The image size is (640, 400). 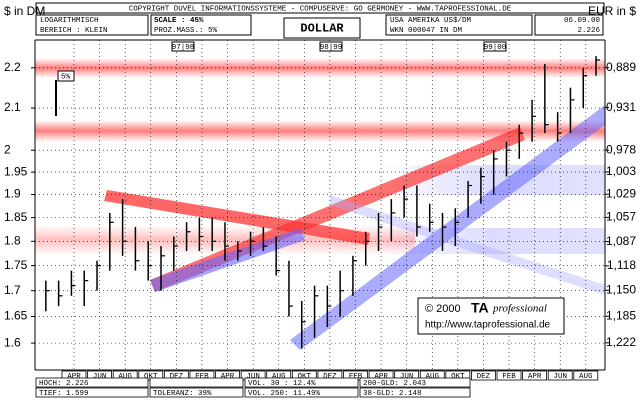 What do you see at coordinates (588, 31) in the screenshot?
I see `last-price: 2.226` at bounding box center [588, 31].